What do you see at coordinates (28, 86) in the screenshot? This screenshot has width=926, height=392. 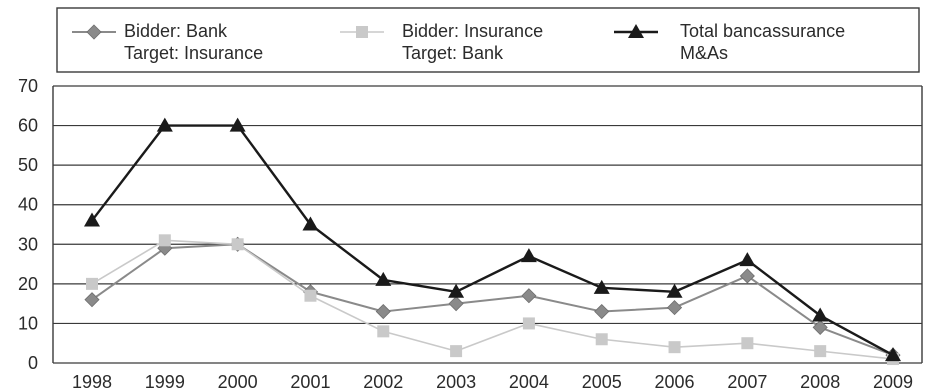 I see `y-tick-label: 70` at bounding box center [28, 86].